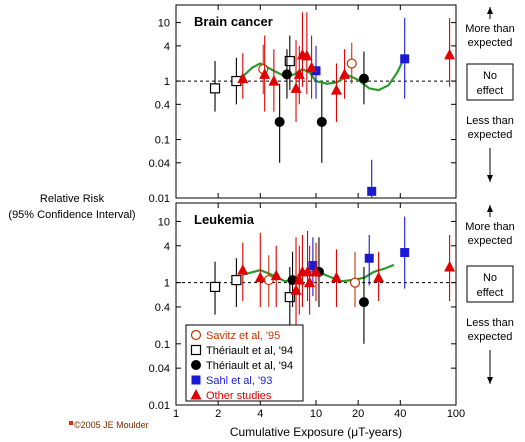 This screenshot has height=442, width=525. What do you see at coordinates (316, 414) in the screenshot?
I see `x-tick-label: 10` at bounding box center [316, 414].